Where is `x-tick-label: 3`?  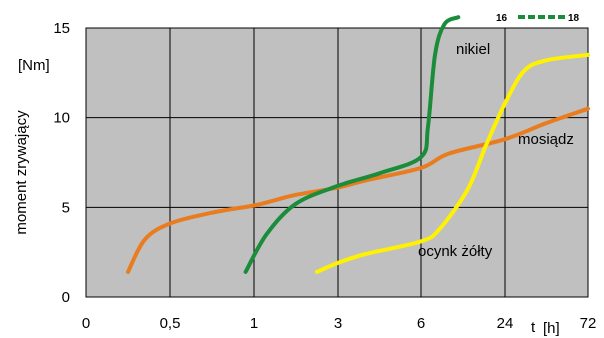
x-tick-label: 3 is located at coordinates (338, 323).